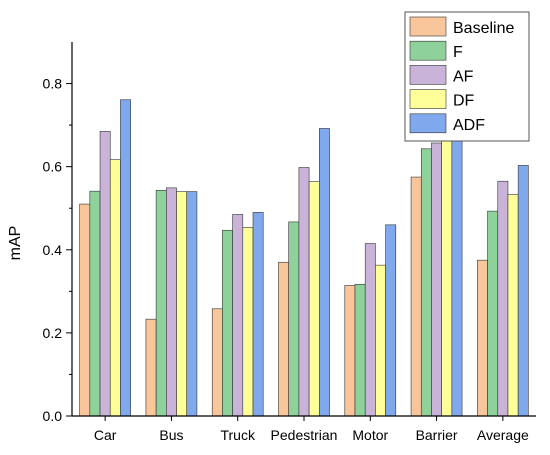 The image size is (550, 455). I want to click on x-tick-label: Car, so click(105, 435).